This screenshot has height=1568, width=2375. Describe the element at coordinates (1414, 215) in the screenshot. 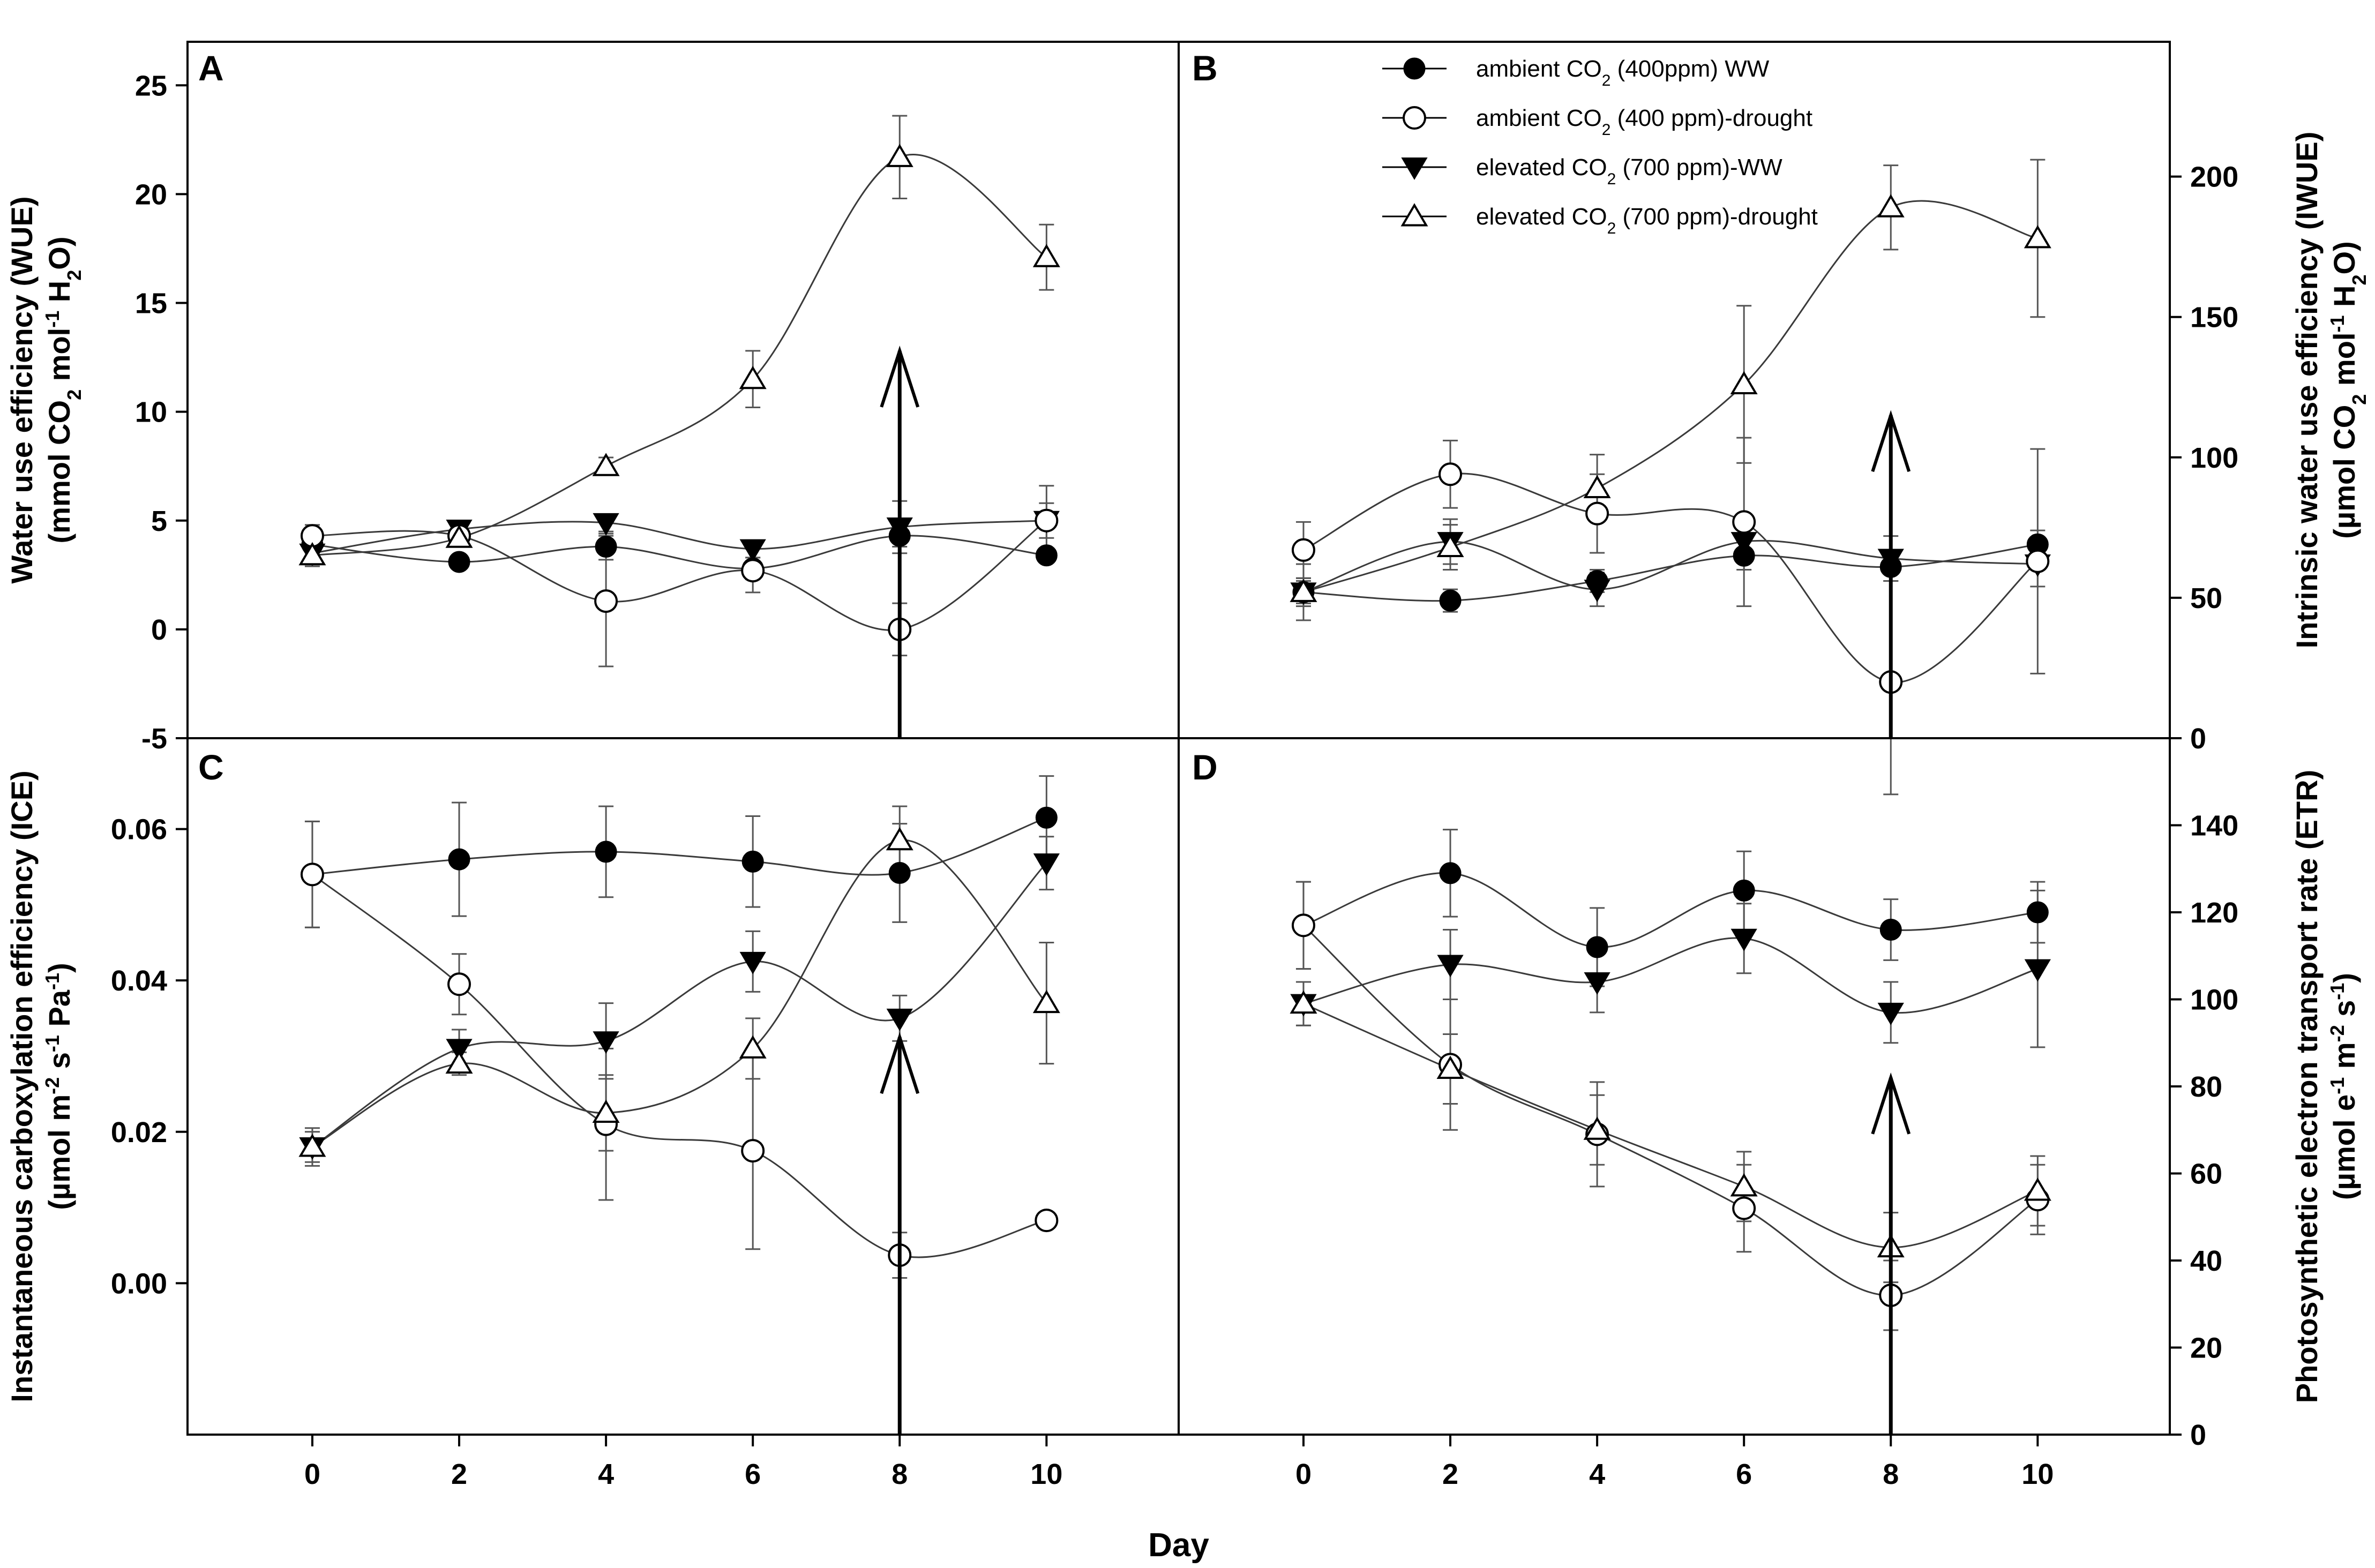

I see `legend-marker-open-triangle-up` at that location.